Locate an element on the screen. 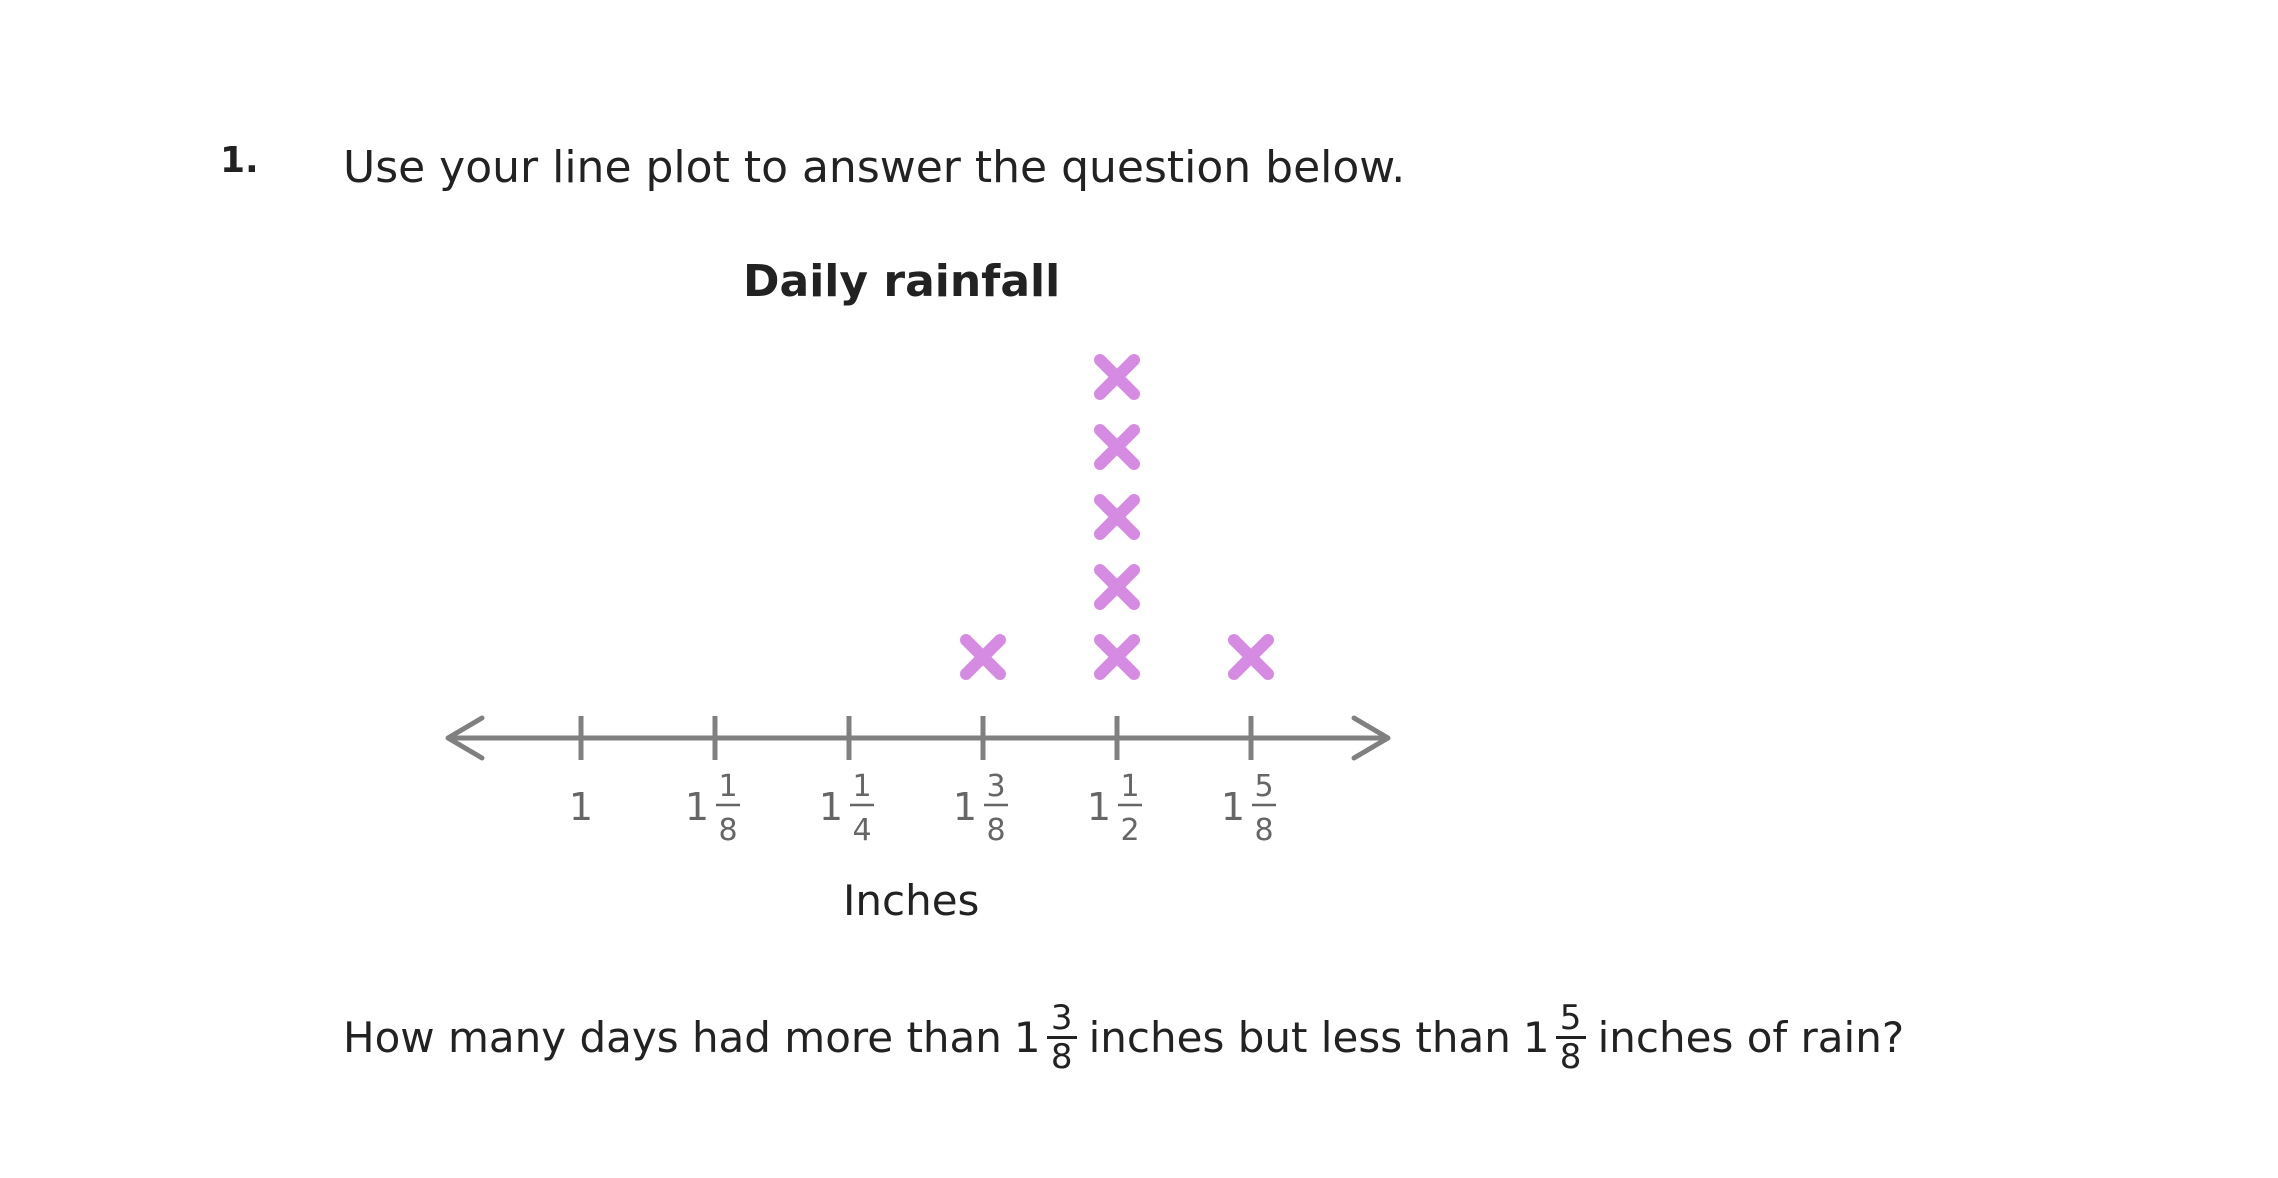 Image resolution: width=2278 pixels, height=1178 pixels. fraction-1: 3 8 is located at coordinates (1061, 1037).